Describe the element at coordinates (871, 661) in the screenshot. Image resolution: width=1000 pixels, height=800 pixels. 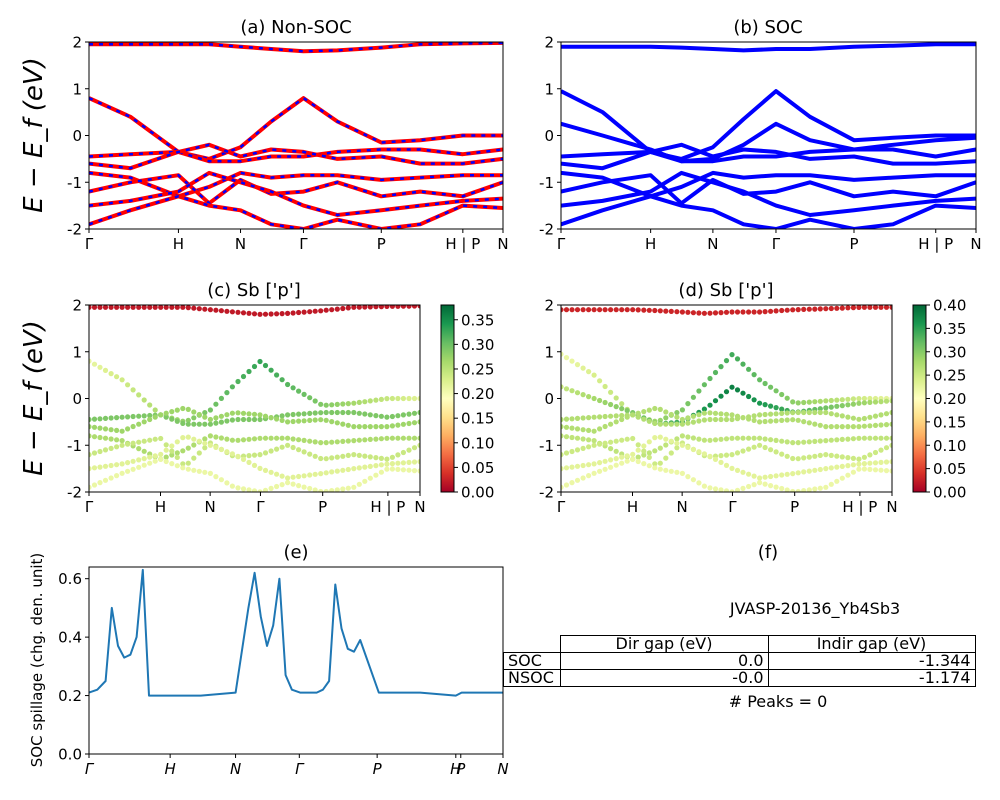
I see `indir-gap-value: -1.344` at that location.